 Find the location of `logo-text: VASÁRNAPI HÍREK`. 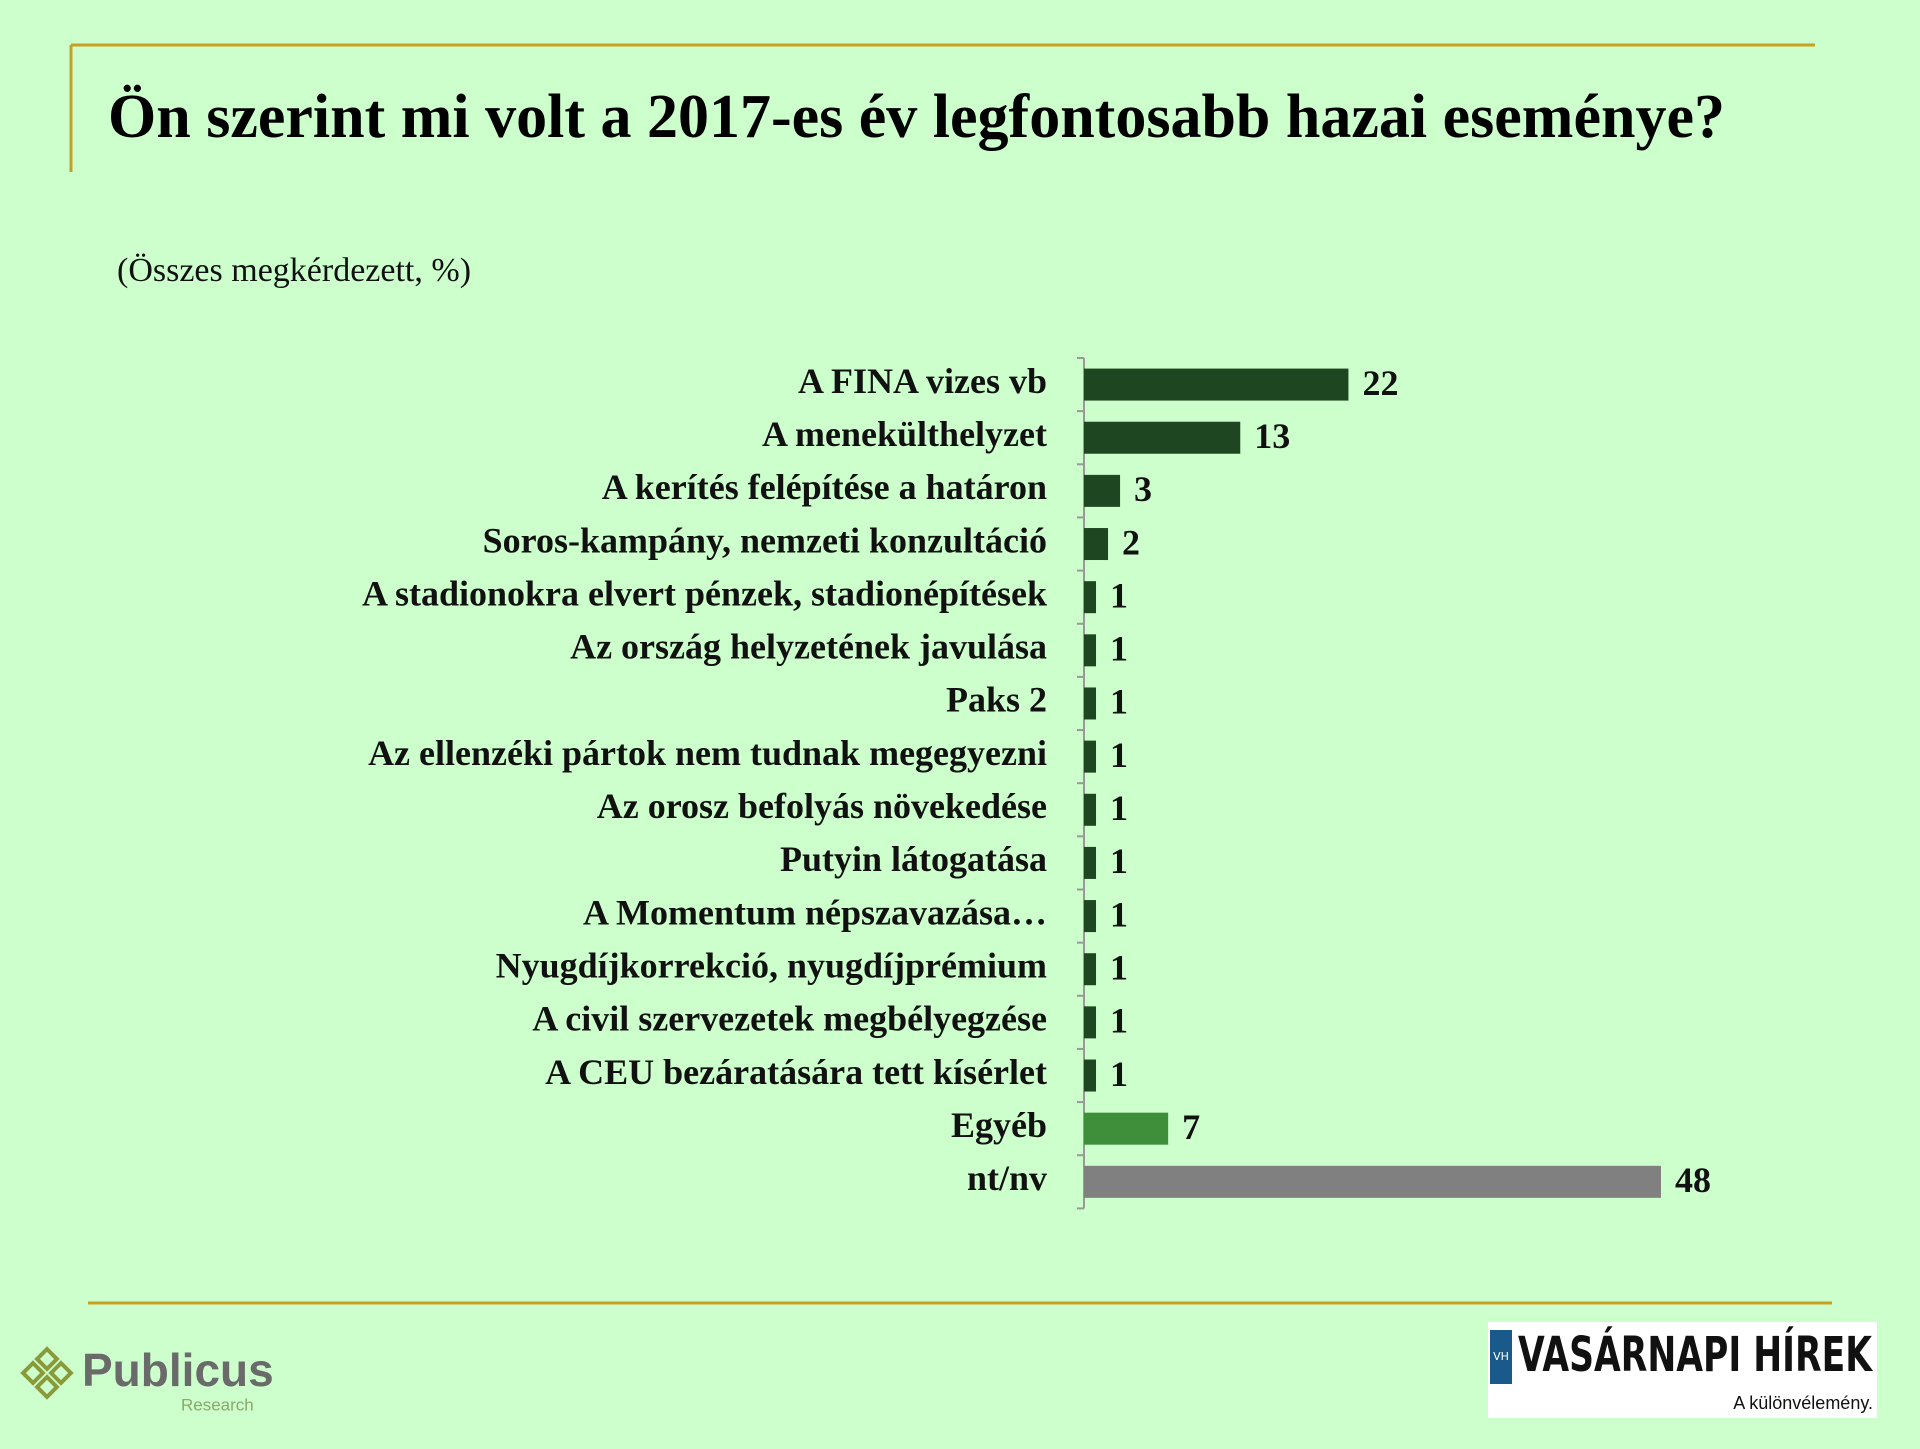

logo-text: VASÁRNAPI HÍREK is located at coordinates (1695, 1354).